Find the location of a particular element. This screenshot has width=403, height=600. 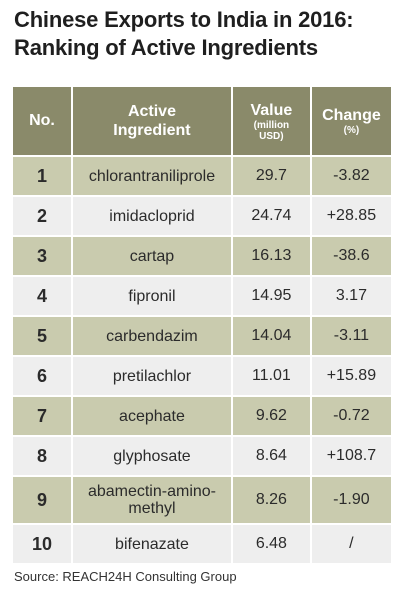

cell-ingredient: fipronil is located at coordinates (150, 296).